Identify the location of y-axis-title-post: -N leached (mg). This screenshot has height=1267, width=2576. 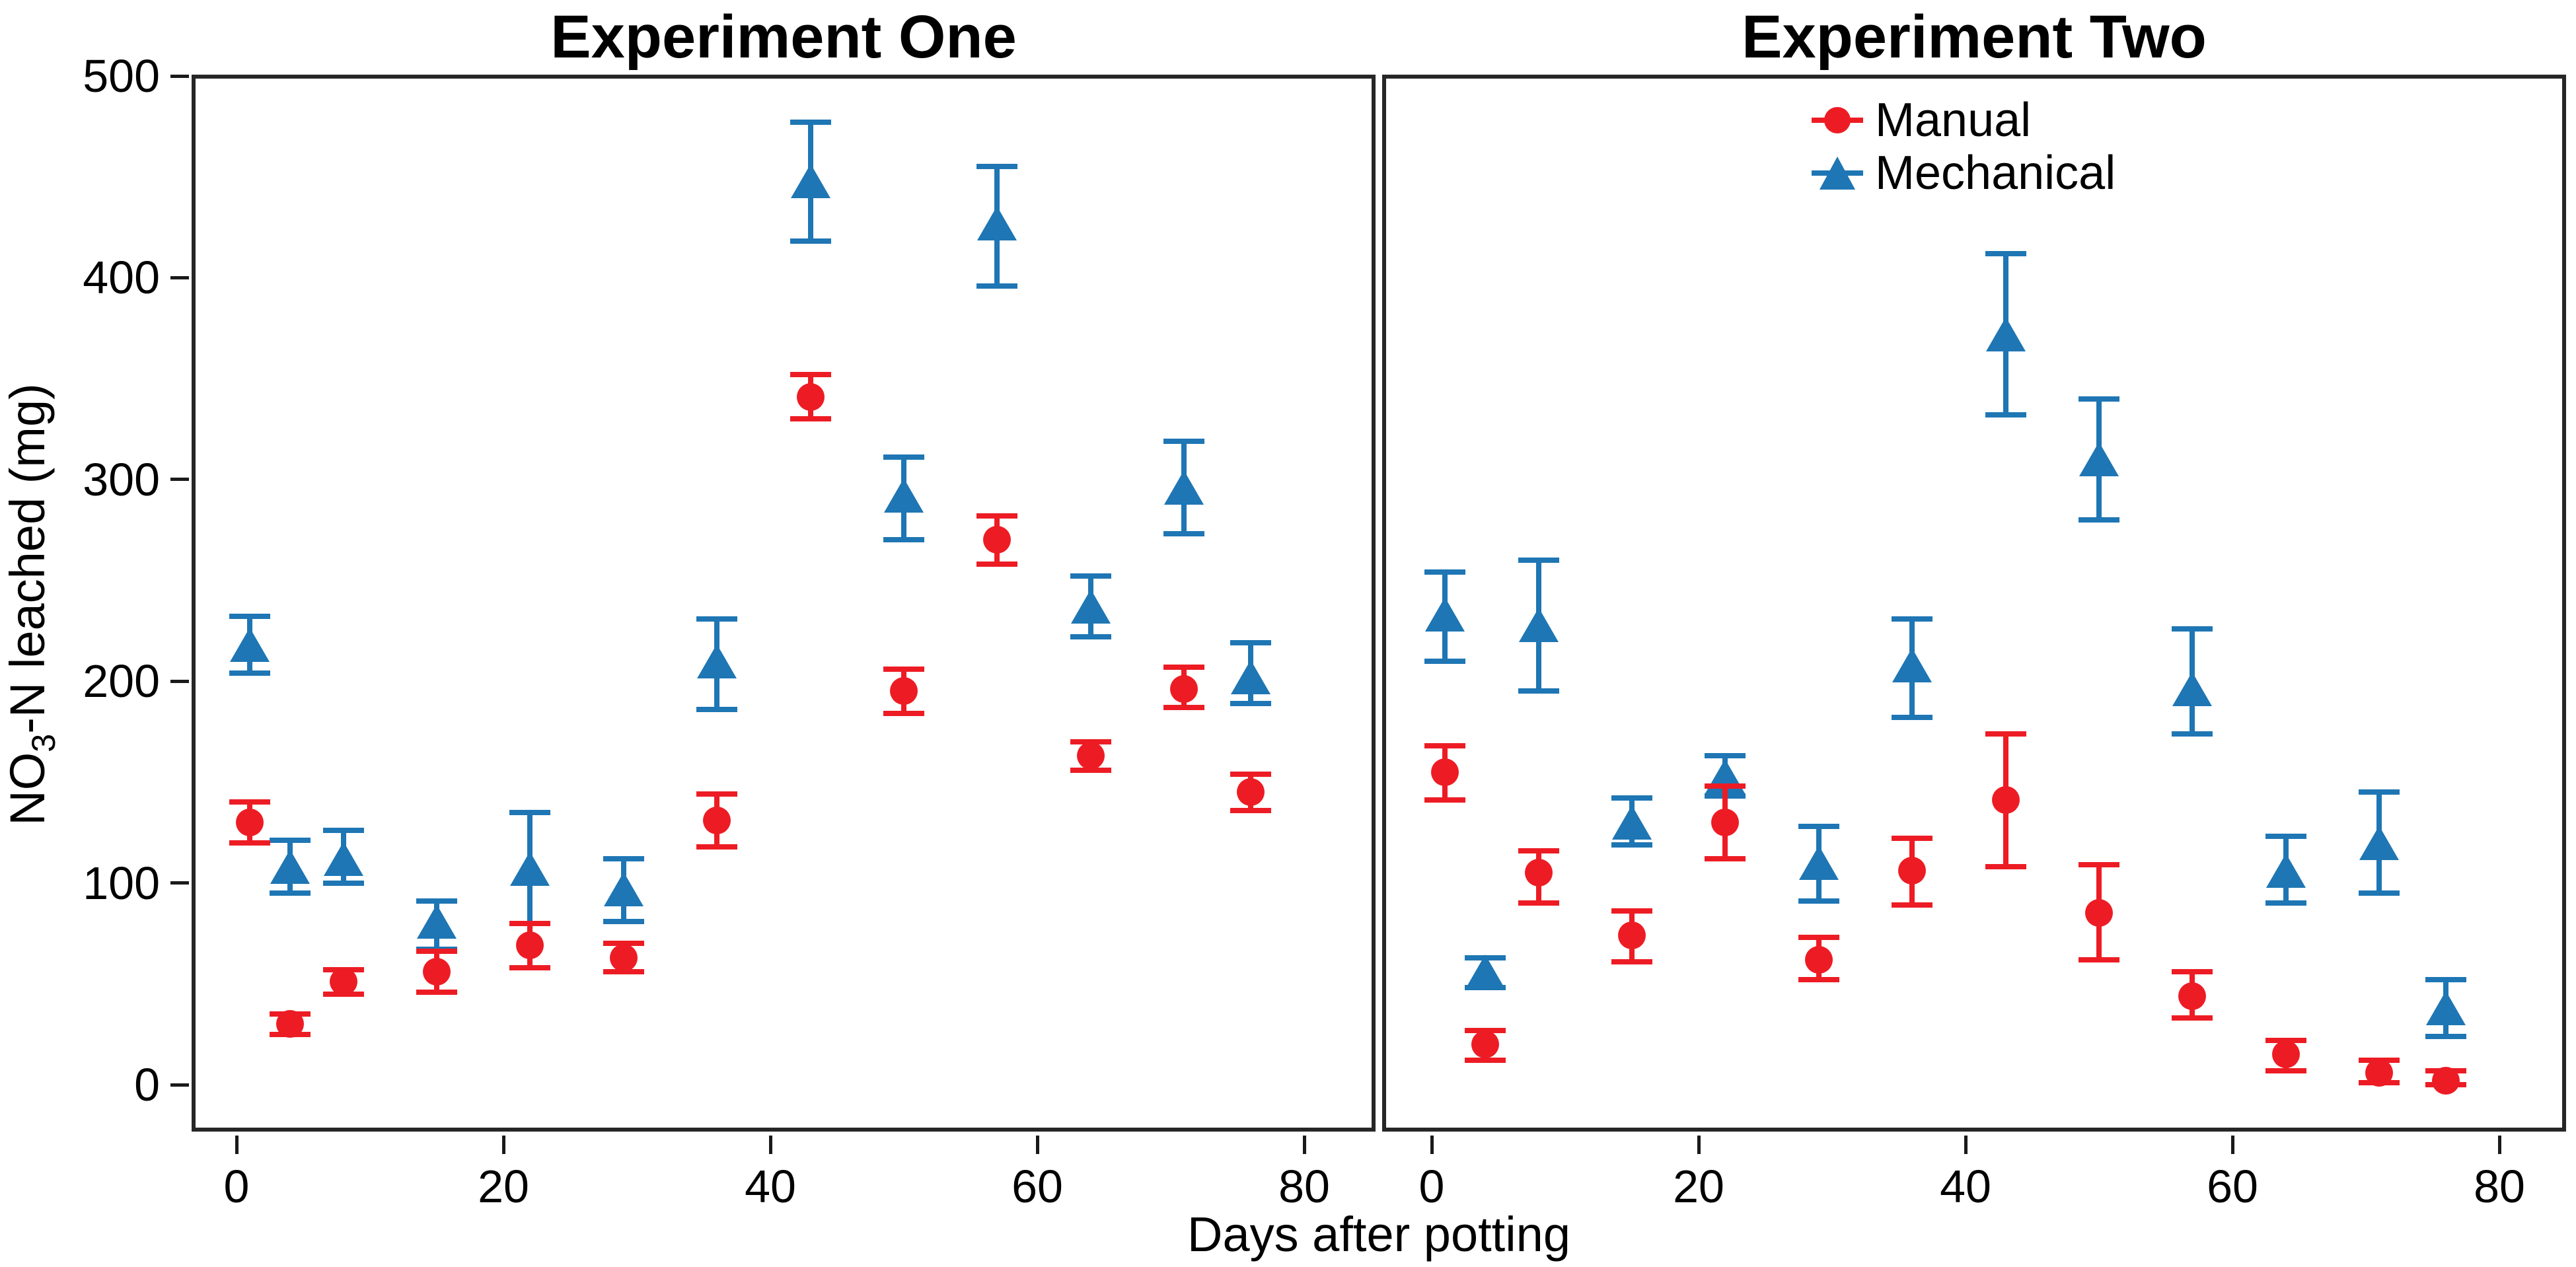
(27, 558).